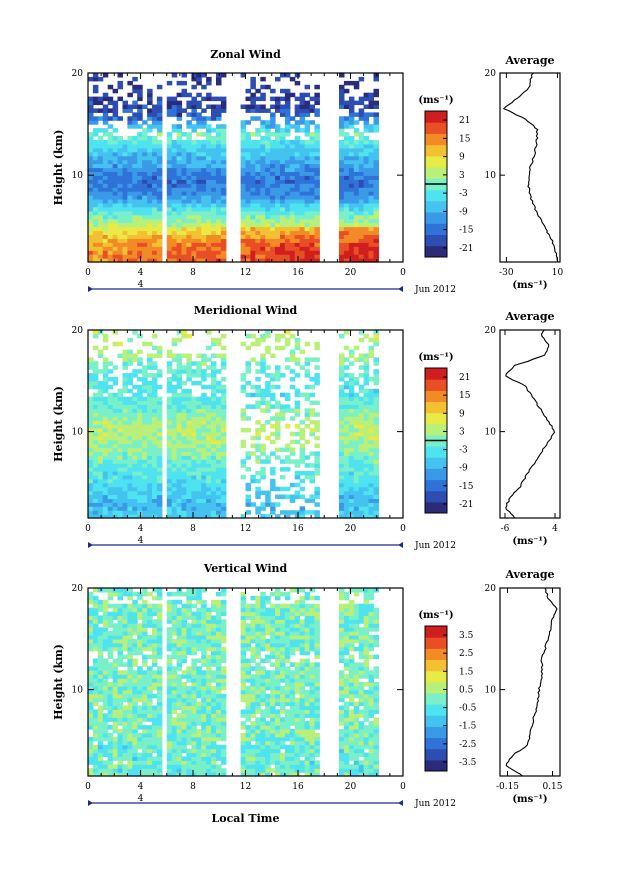 The image size is (620, 873). I want to click on day-bar-end-marker, so click(400, 289).